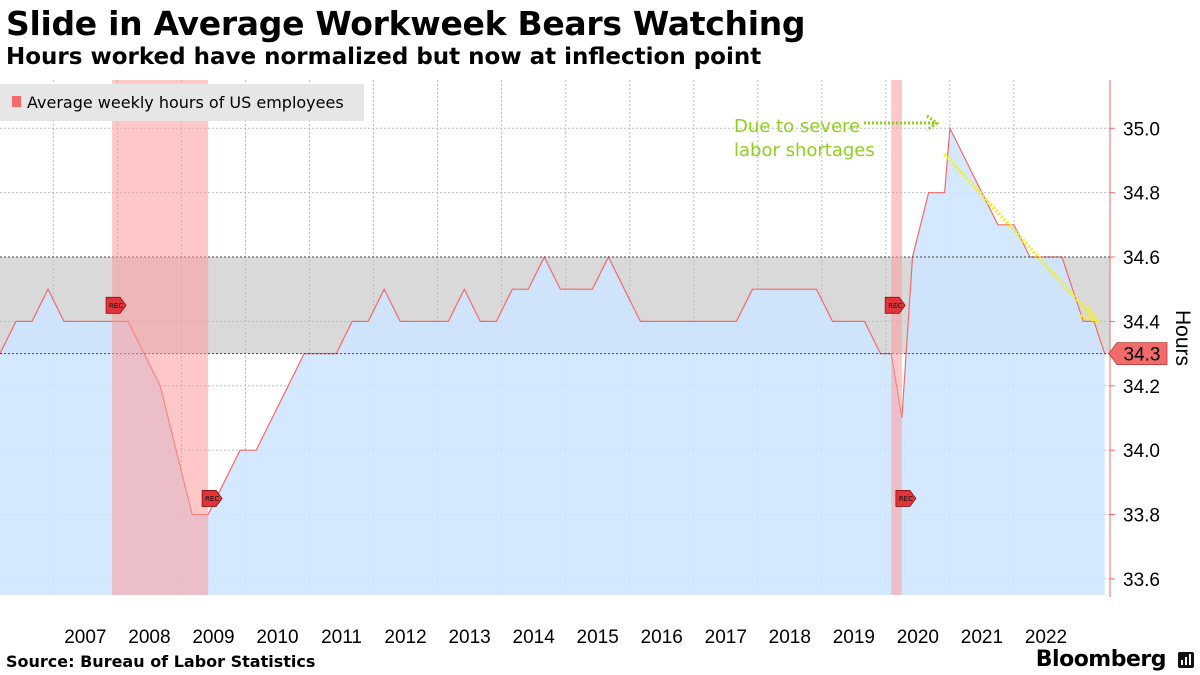  What do you see at coordinates (1090, 314) in the screenshot?
I see `trend-arrowhead` at bounding box center [1090, 314].